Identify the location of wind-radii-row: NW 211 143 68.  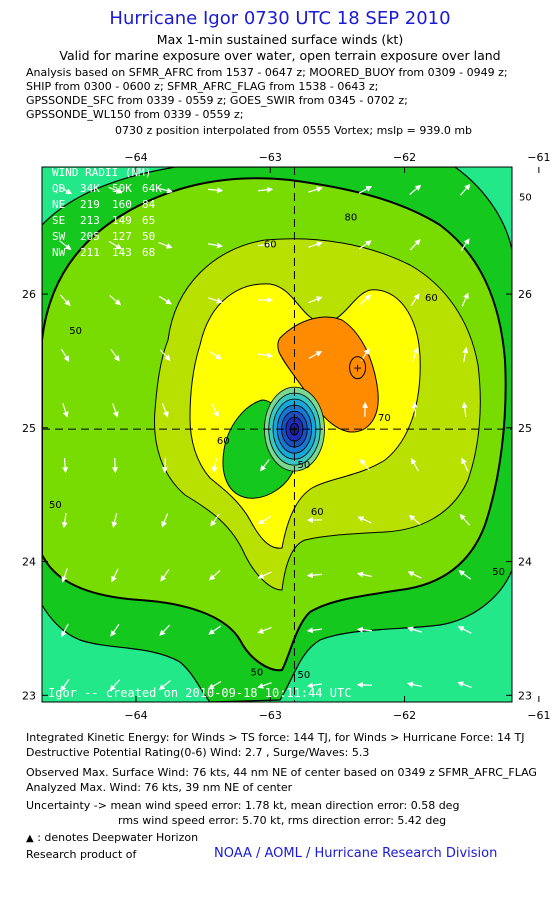
(103, 252).